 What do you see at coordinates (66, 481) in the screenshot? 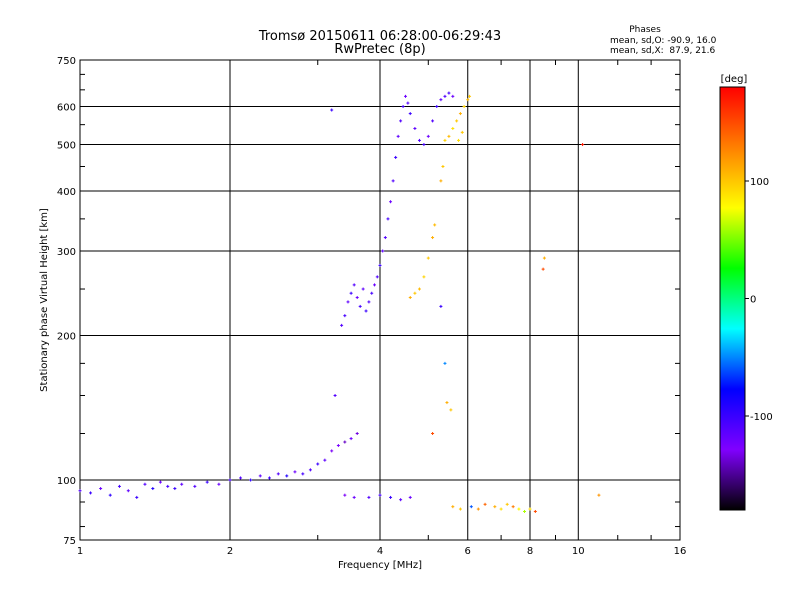
I see `y-tick-label: 100` at bounding box center [66, 481].